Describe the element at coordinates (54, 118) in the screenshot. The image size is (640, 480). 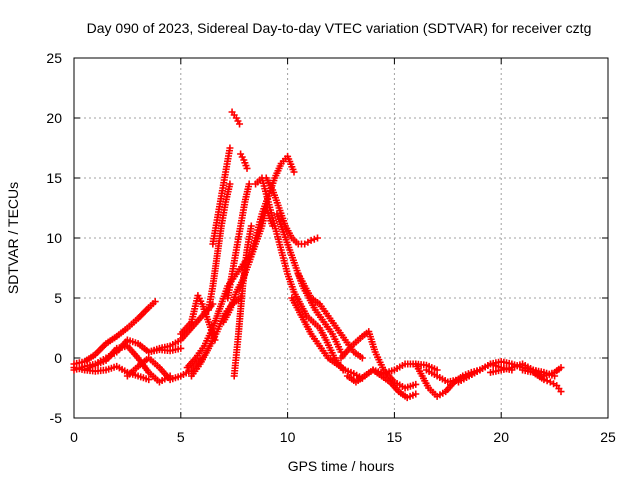
I see `y-tick-label: 20` at that location.